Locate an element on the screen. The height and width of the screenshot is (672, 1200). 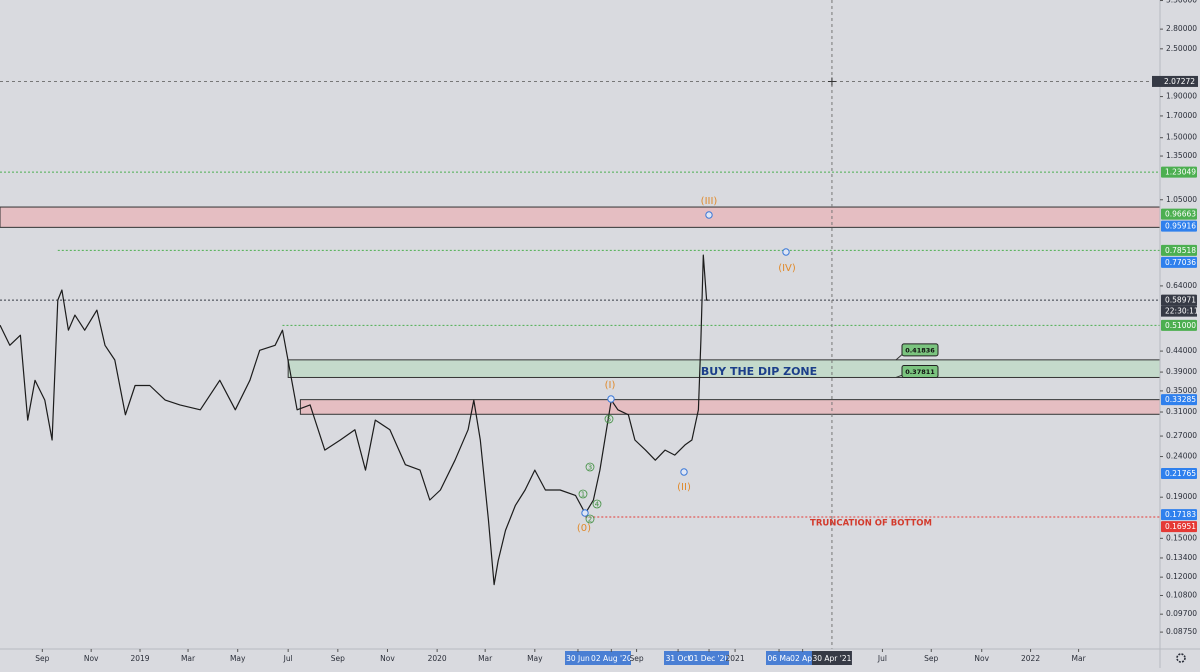
x-tick-label: 31 Oct is located at coordinates (678, 658).